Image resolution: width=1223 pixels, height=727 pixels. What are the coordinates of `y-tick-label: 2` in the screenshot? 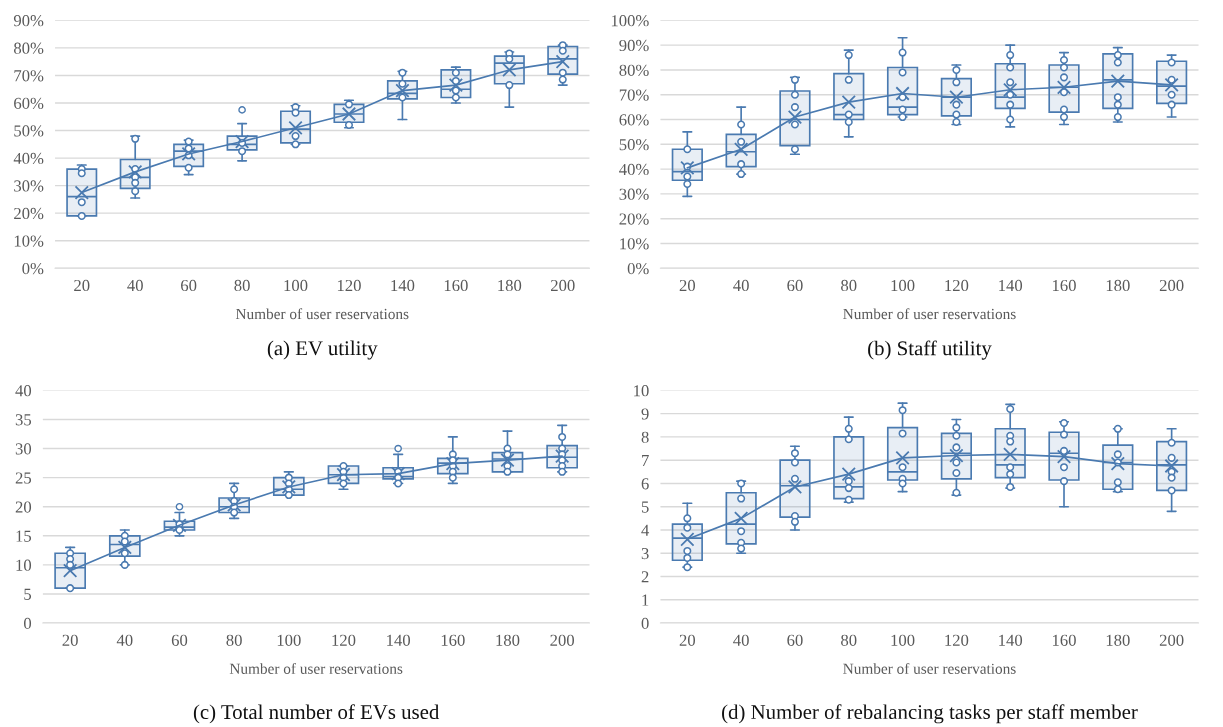 It's located at (645, 577).